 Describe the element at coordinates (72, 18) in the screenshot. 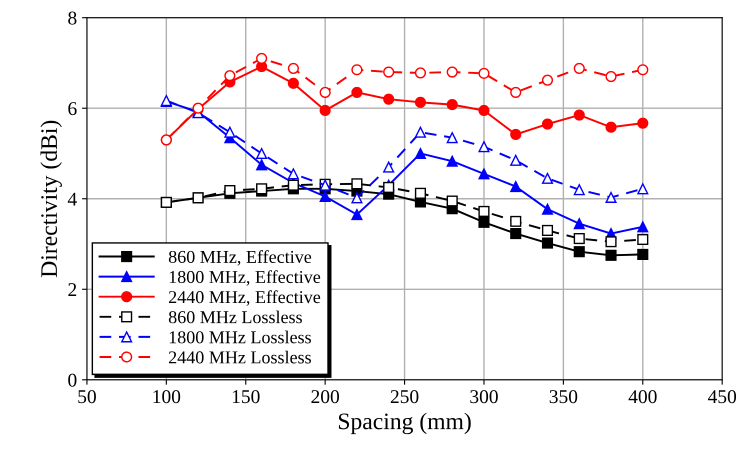

I see `y-tick-label: 8` at that location.